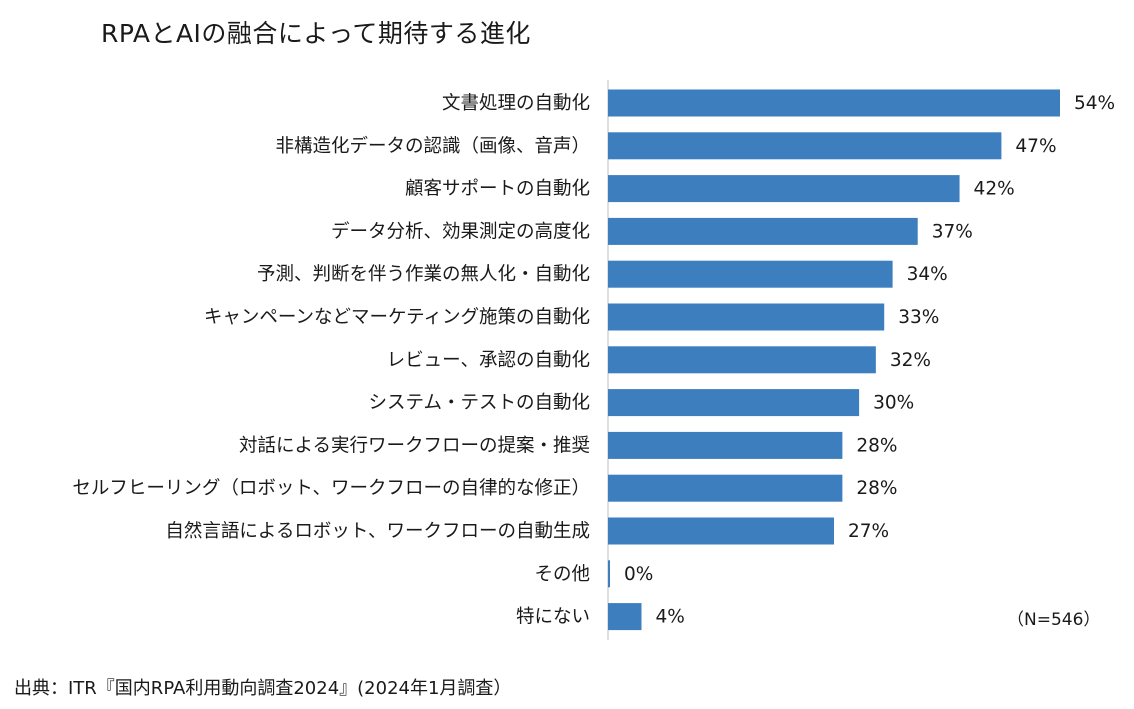 This screenshot has height=709, width=1134. What do you see at coordinates (910, 360) in the screenshot?
I see `value-label: 32%` at bounding box center [910, 360].